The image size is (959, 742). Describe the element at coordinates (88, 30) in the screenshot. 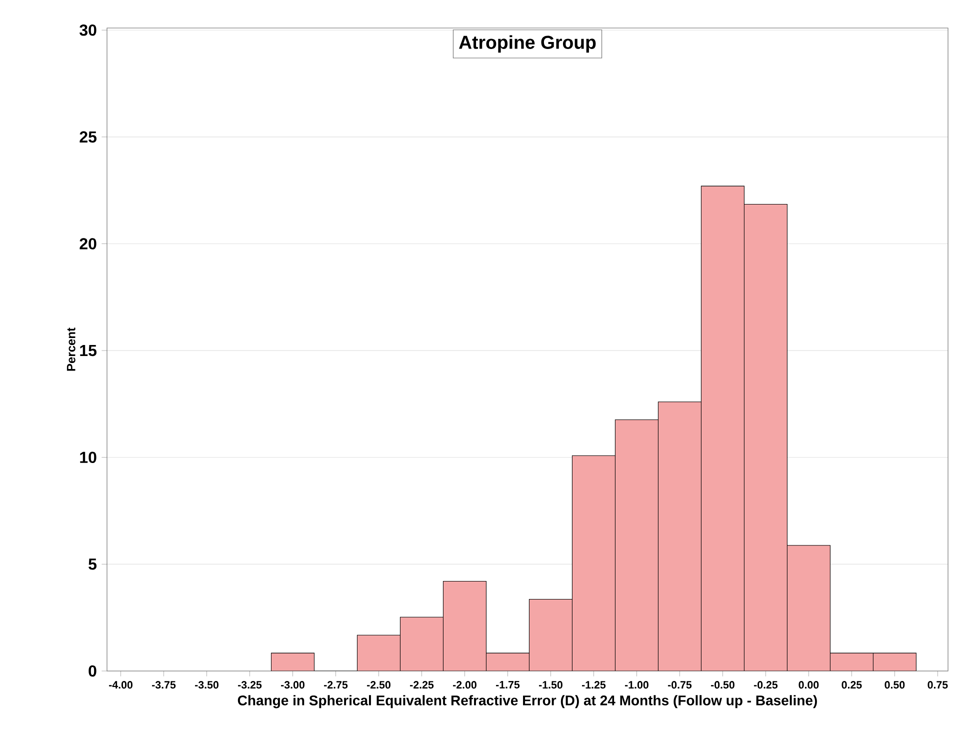

I see `y-tick-label: 30` at that location.